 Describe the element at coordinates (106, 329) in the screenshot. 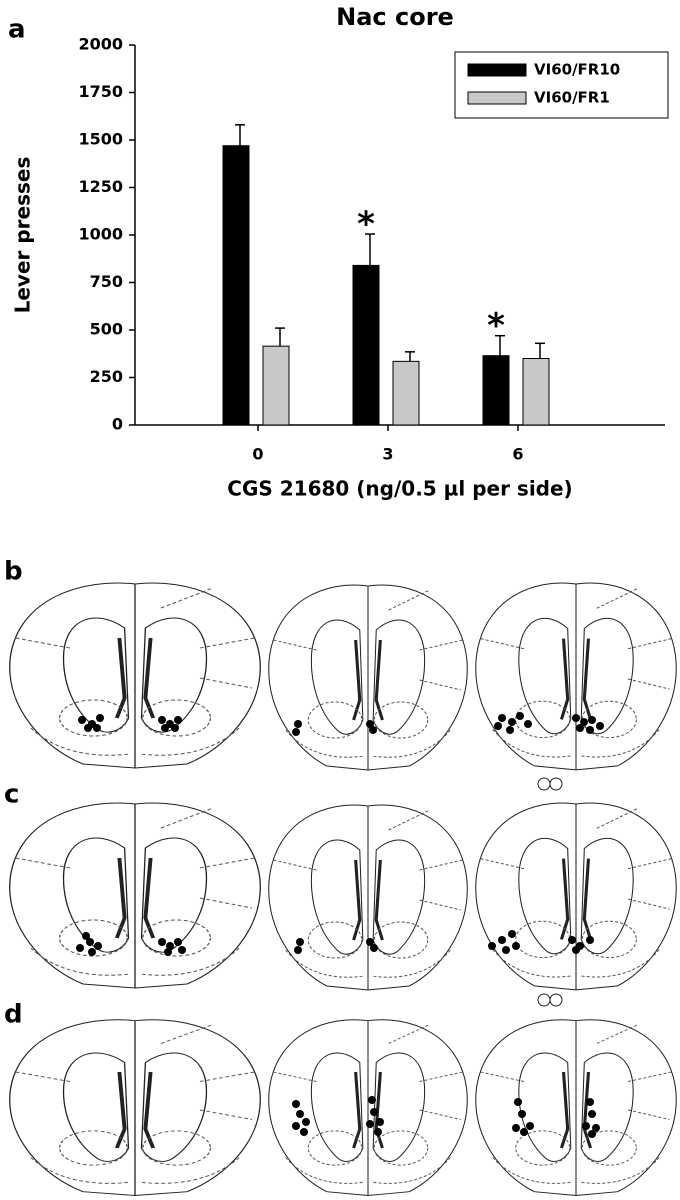

I see `y-tick-label: 500` at that location.